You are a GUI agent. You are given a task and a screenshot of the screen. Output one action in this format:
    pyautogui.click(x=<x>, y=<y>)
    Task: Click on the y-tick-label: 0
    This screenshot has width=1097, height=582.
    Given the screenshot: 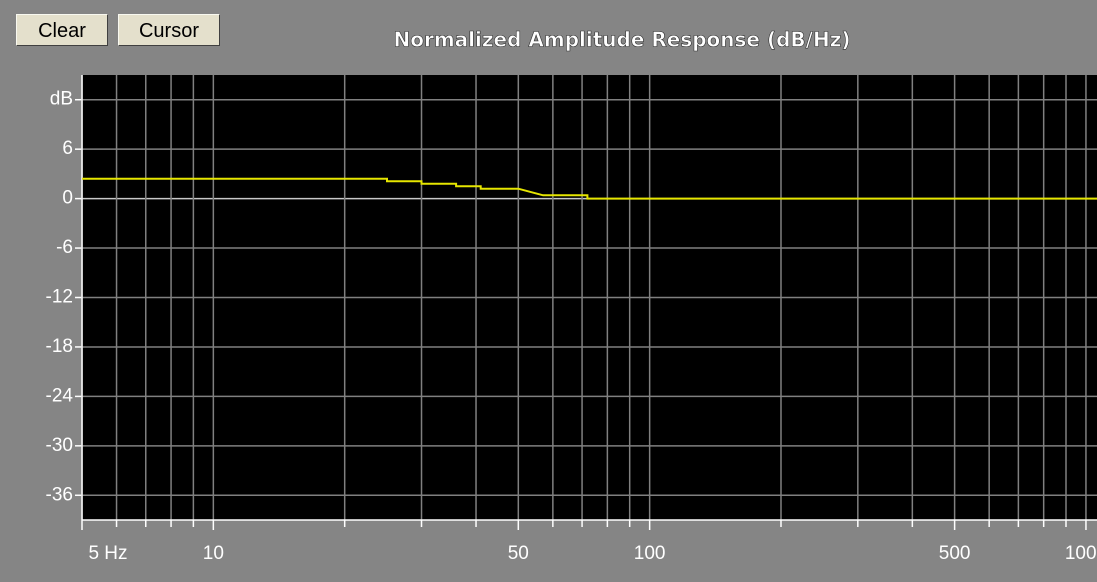 What is the action you would take?
    pyautogui.click(x=67, y=198)
    